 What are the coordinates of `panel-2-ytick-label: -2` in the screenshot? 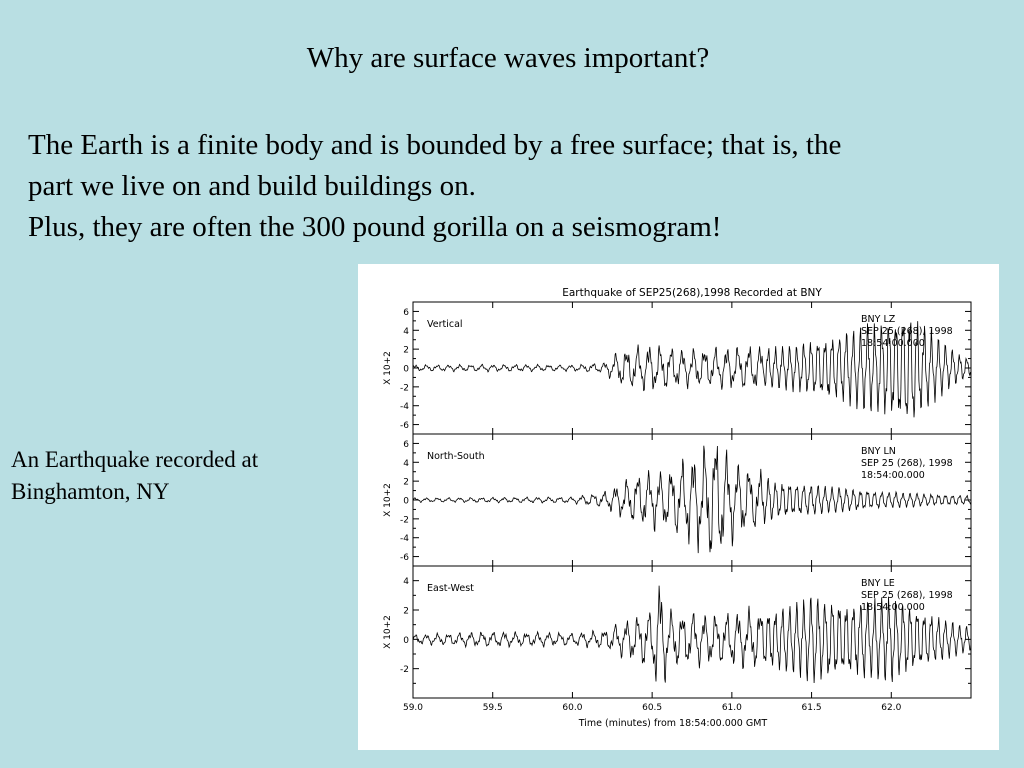 It's located at (404, 520).